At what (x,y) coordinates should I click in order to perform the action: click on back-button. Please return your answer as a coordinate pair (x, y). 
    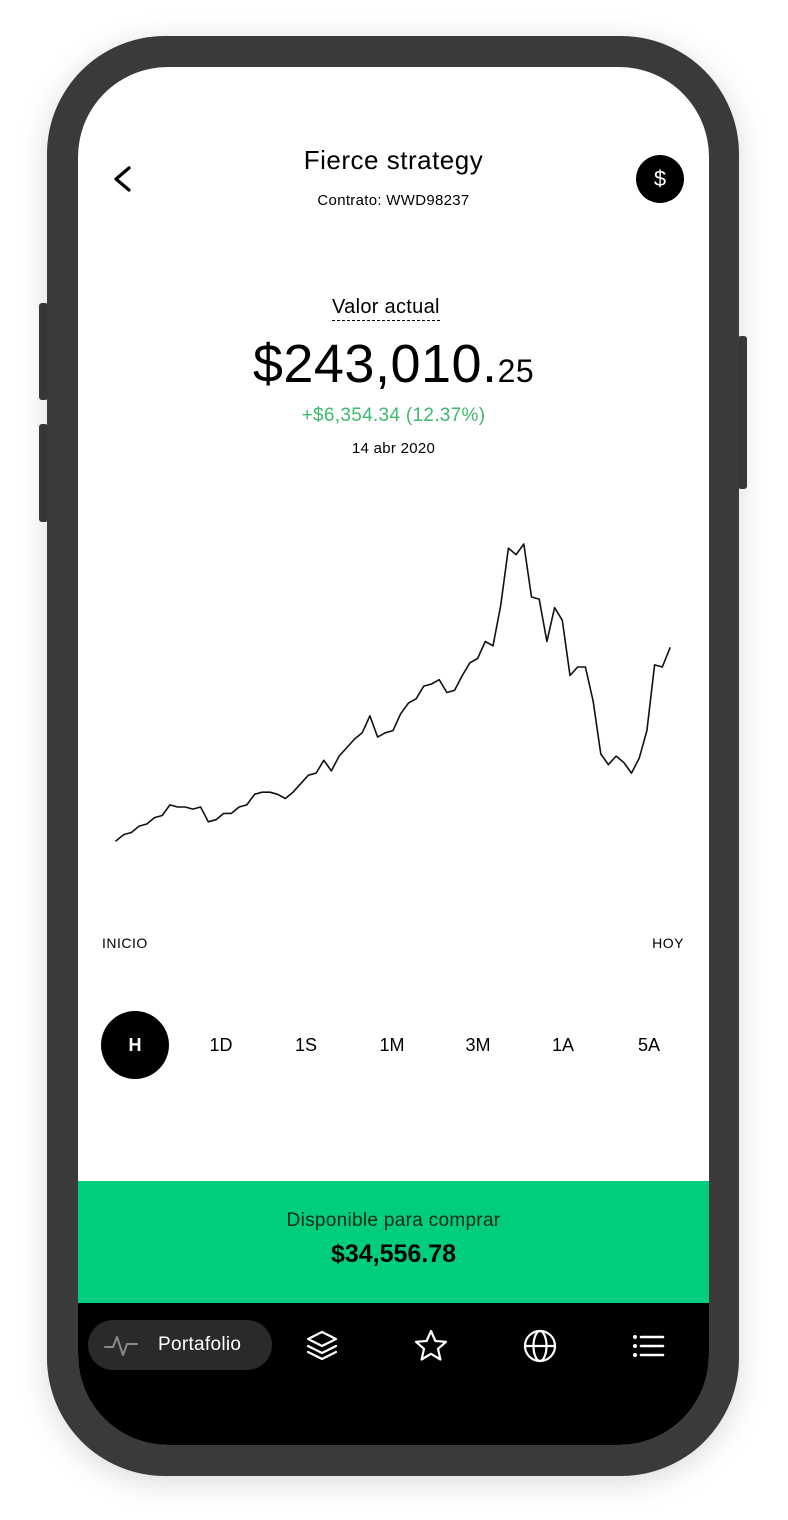
    Looking at the image, I should click on (124, 179).